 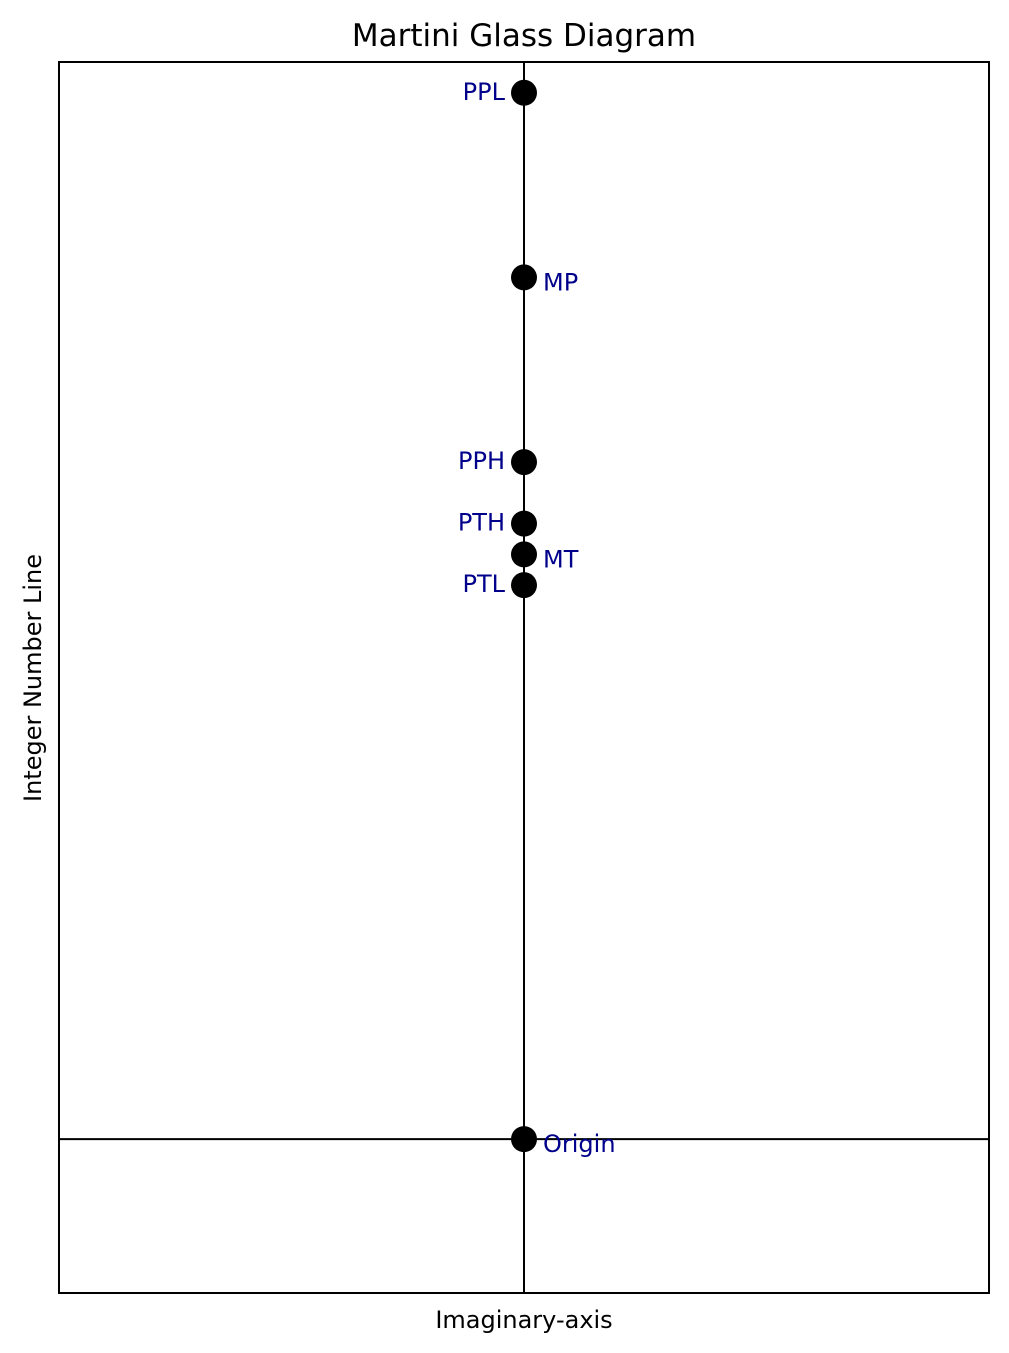 What do you see at coordinates (560, 282) in the screenshot?
I see `point-label-mp: MP` at bounding box center [560, 282].